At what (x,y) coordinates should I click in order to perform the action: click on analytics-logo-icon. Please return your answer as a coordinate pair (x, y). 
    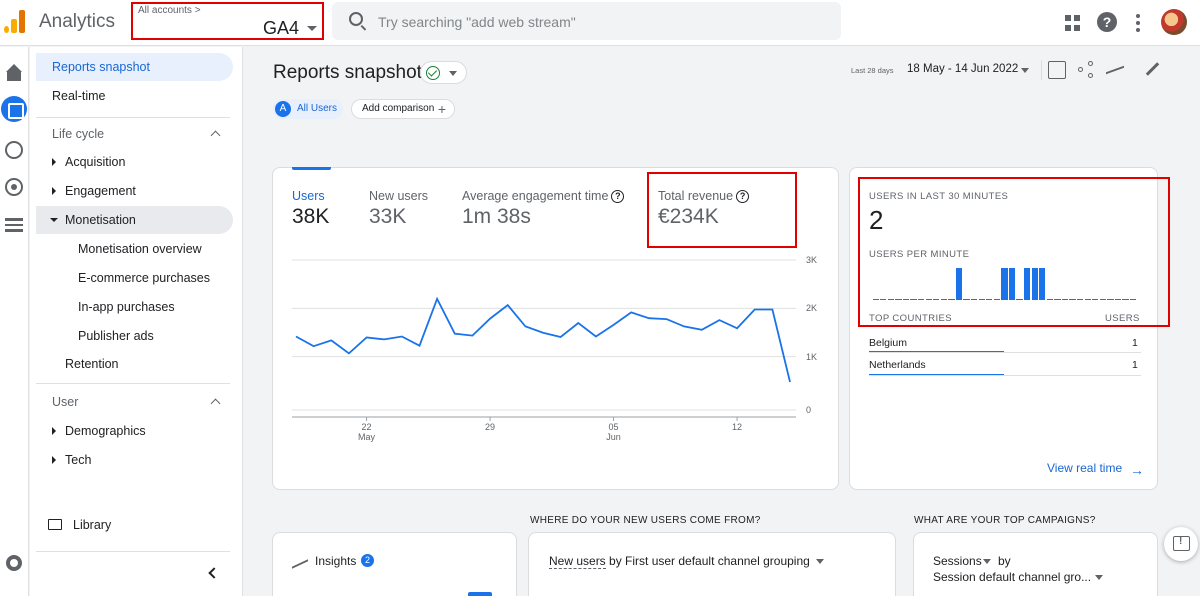
    Looking at the image, I should click on (15, 21).